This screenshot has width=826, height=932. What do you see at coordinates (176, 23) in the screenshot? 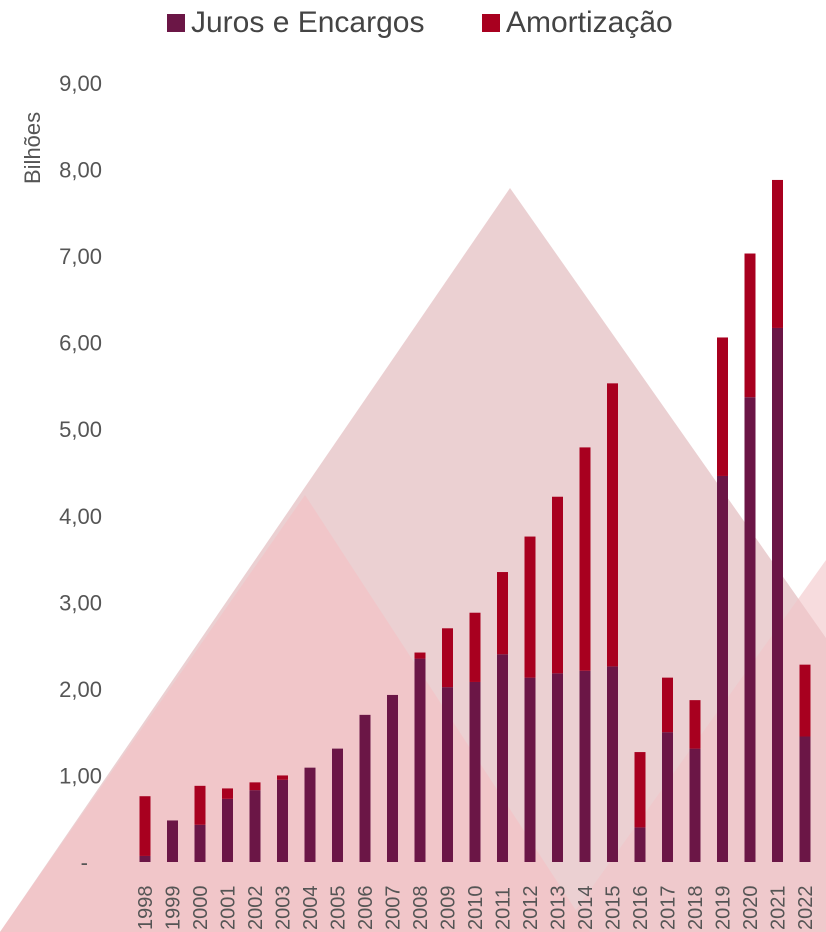
I see `legend-swatch-juros` at bounding box center [176, 23].